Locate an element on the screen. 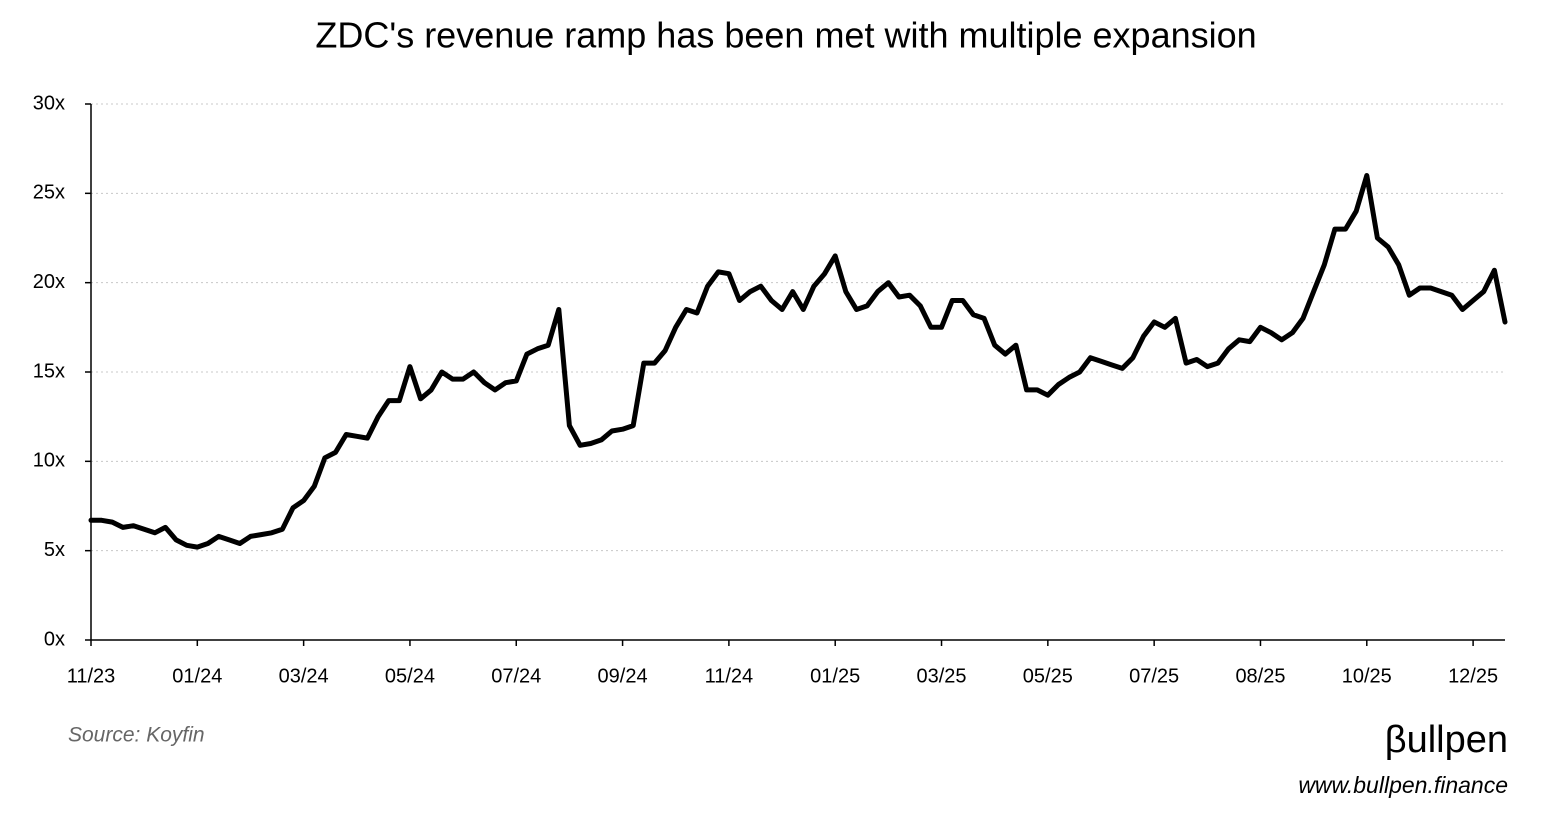 The height and width of the screenshot is (830, 1548). x-tick-label: 11/24 is located at coordinates (729, 676).